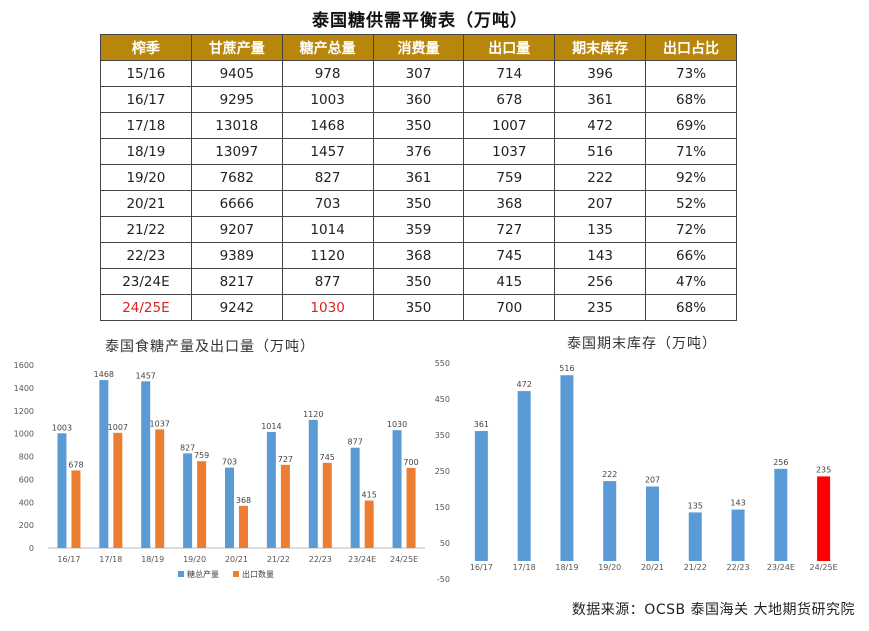 Image resolution: width=869 pixels, height=631 pixels. Describe the element at coordinates (691, 203) in the screenshot. I see `cell-ratio: 52%` at that location.